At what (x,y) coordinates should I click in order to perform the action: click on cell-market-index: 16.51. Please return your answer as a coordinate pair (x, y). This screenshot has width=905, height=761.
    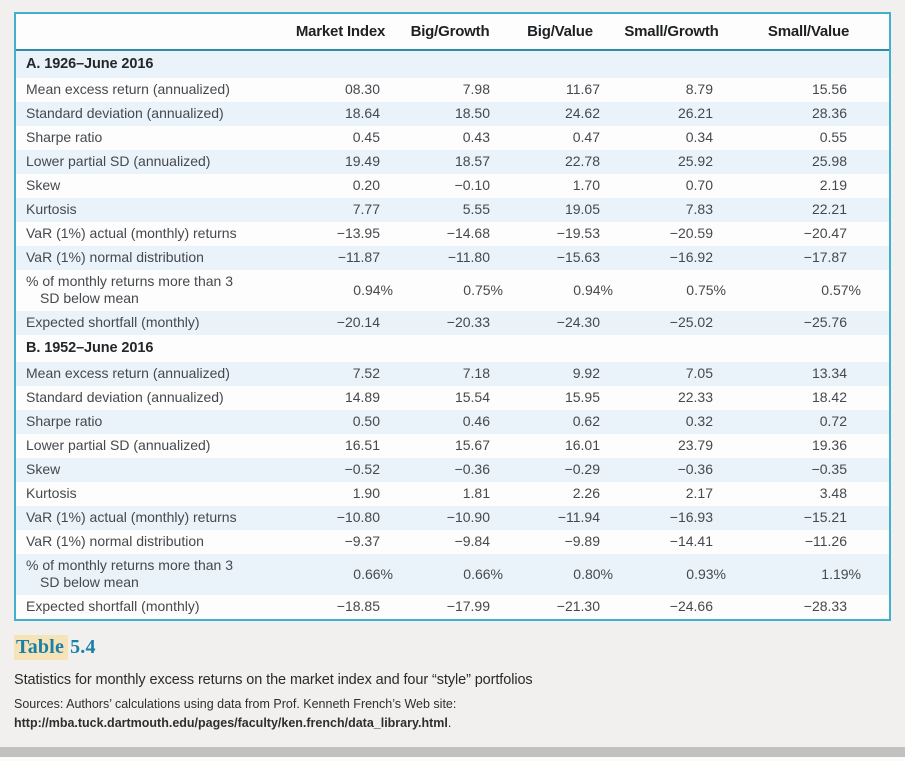
    Looking at the image, I should click on (362, 445).